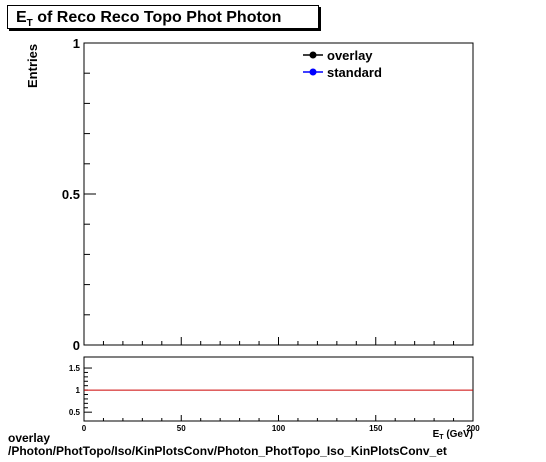 The image size is (546, 462). Describe the element at coordinates (350, 55) in the screenshot. I see `legend-overlay-label: overlay` at that location.